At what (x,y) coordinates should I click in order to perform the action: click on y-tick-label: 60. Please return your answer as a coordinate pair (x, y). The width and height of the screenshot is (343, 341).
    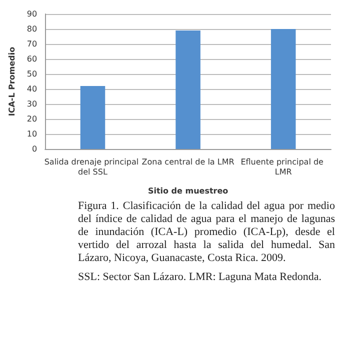
    Looking at the image, I should click on (32, 59).